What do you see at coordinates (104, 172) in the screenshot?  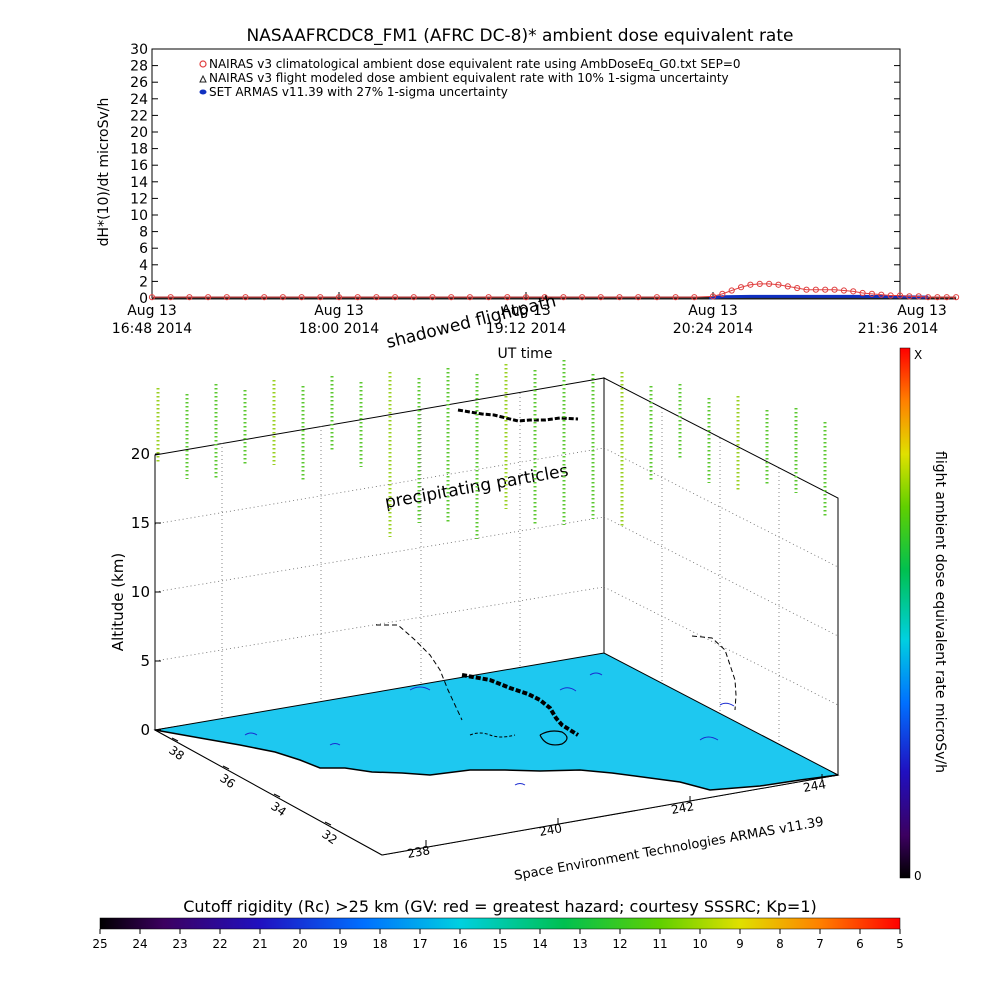 I see `y-axis-label: dH*(10)/dt microSv/h` at bounding box center [104, 172].